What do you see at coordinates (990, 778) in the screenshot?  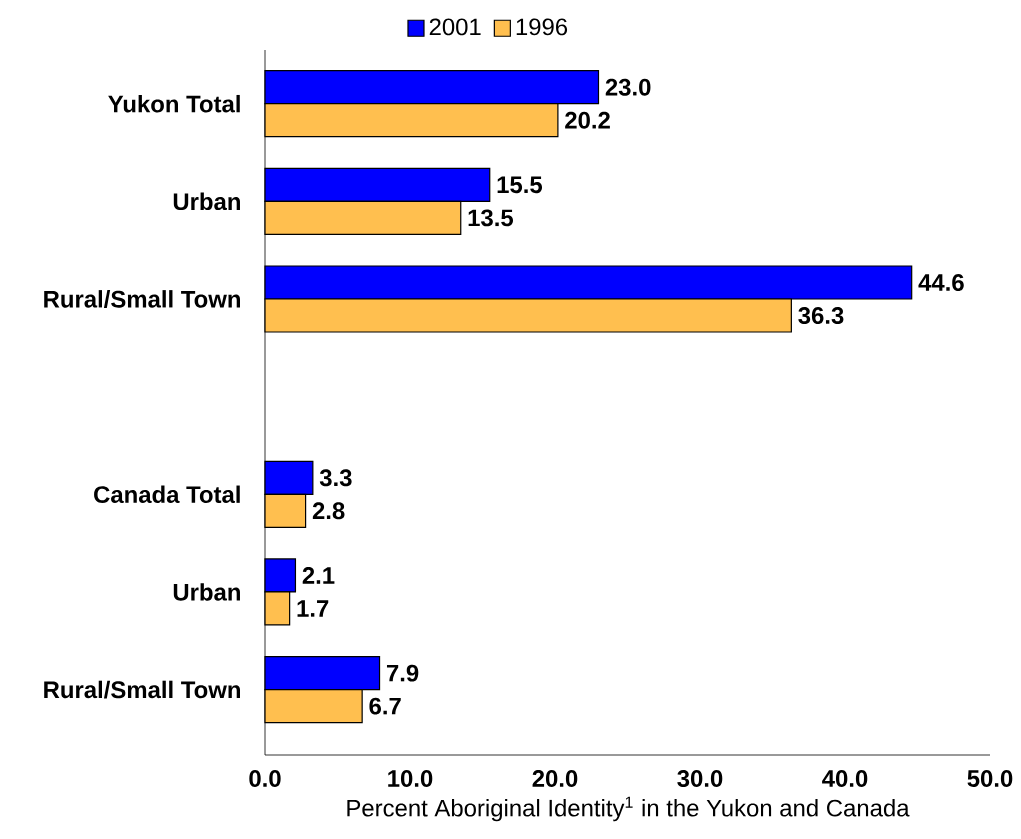 I see `x-tick-label: 50.0` at bounding box center [990, 778].